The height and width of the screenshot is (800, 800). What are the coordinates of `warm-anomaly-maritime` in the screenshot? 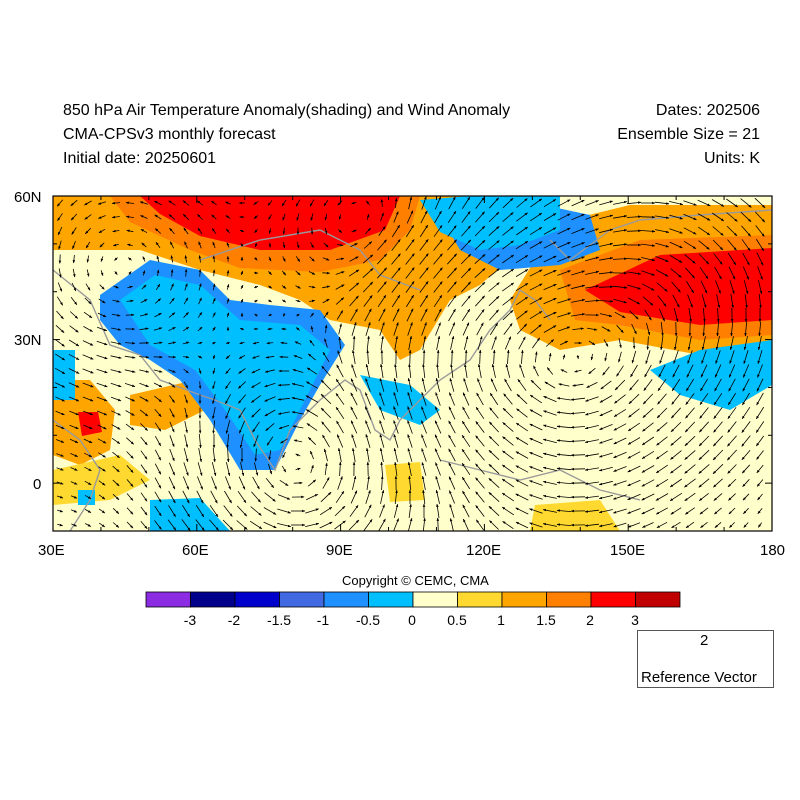 It's located at (405, 482).